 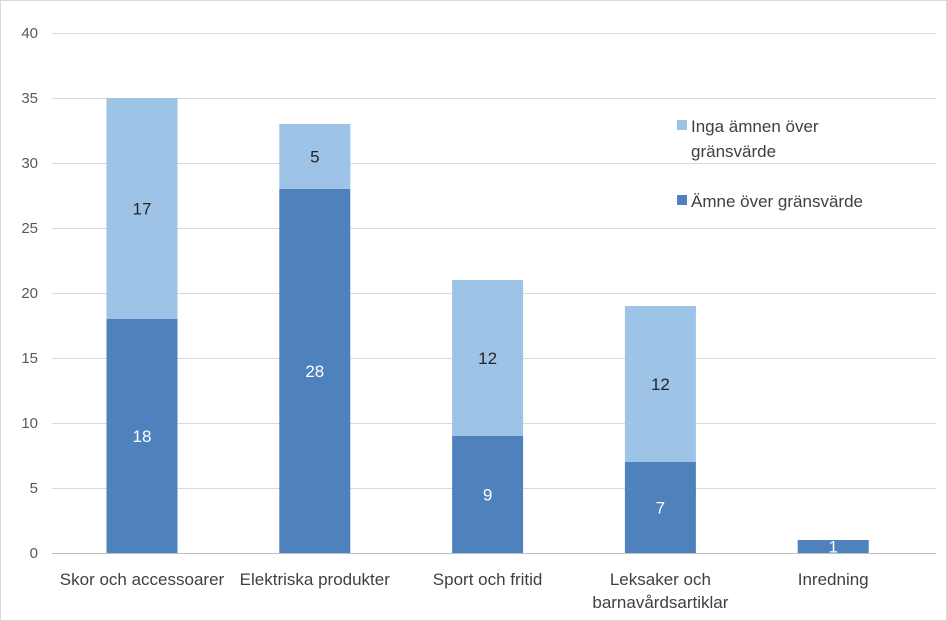 I want to click on data-label: 5, so click(x=314, y=157).